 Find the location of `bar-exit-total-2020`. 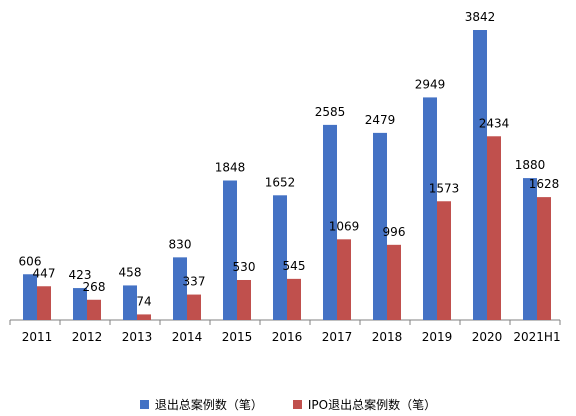

bar-exit-total-2020 is located at coordinates (480, 175).